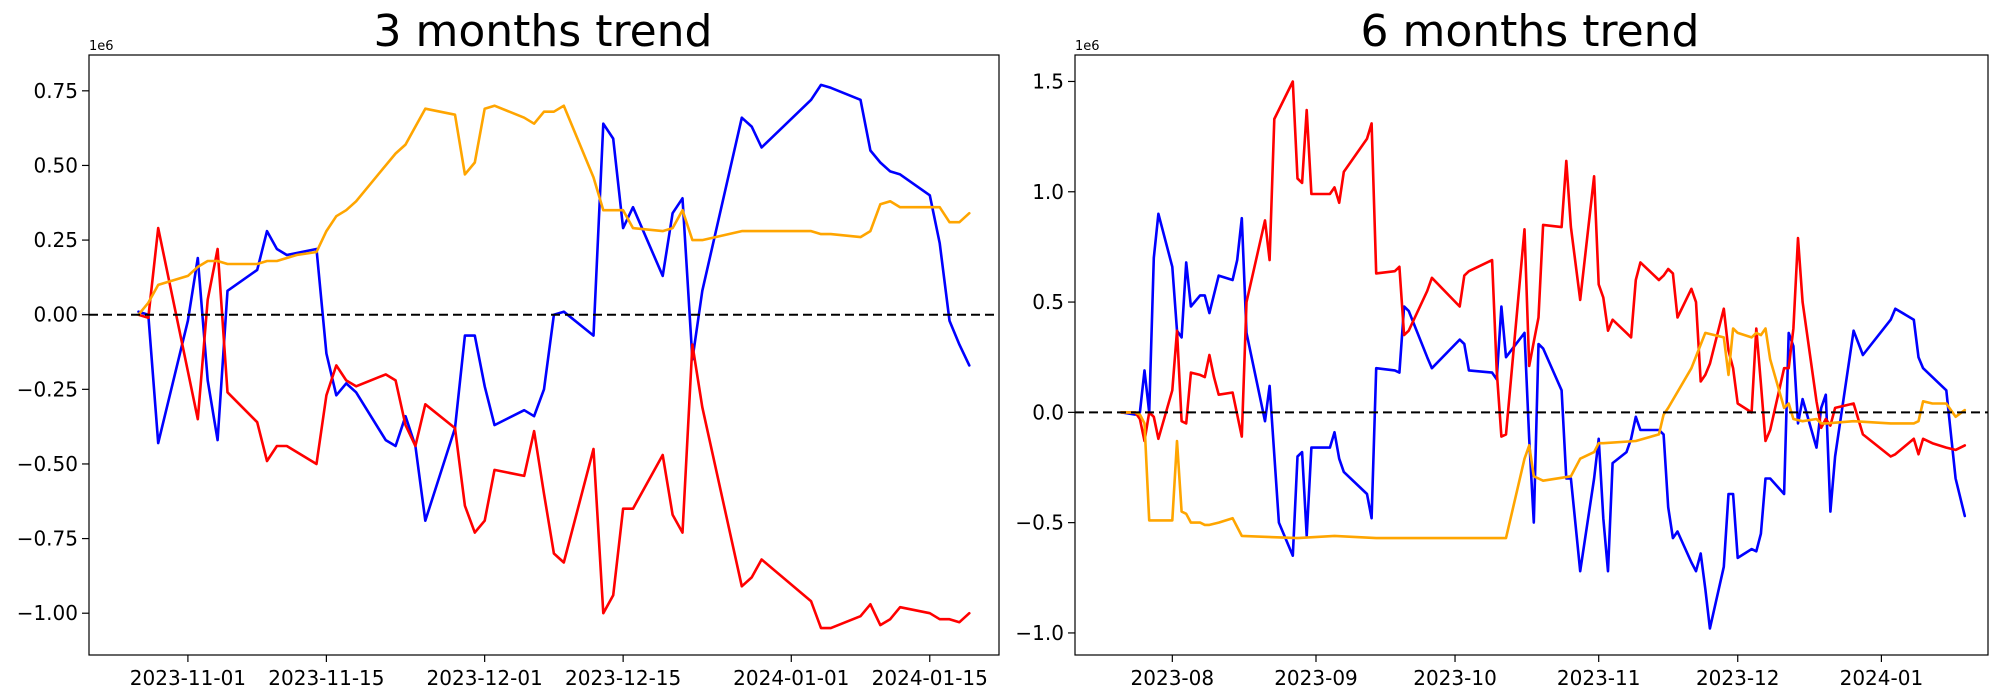 Image resolution: width=2000 pixels, height=700 pixels. Describe the element at coordinates (47, 613) in the screenshot. I see `y-tick-label: −1.00` at that location.